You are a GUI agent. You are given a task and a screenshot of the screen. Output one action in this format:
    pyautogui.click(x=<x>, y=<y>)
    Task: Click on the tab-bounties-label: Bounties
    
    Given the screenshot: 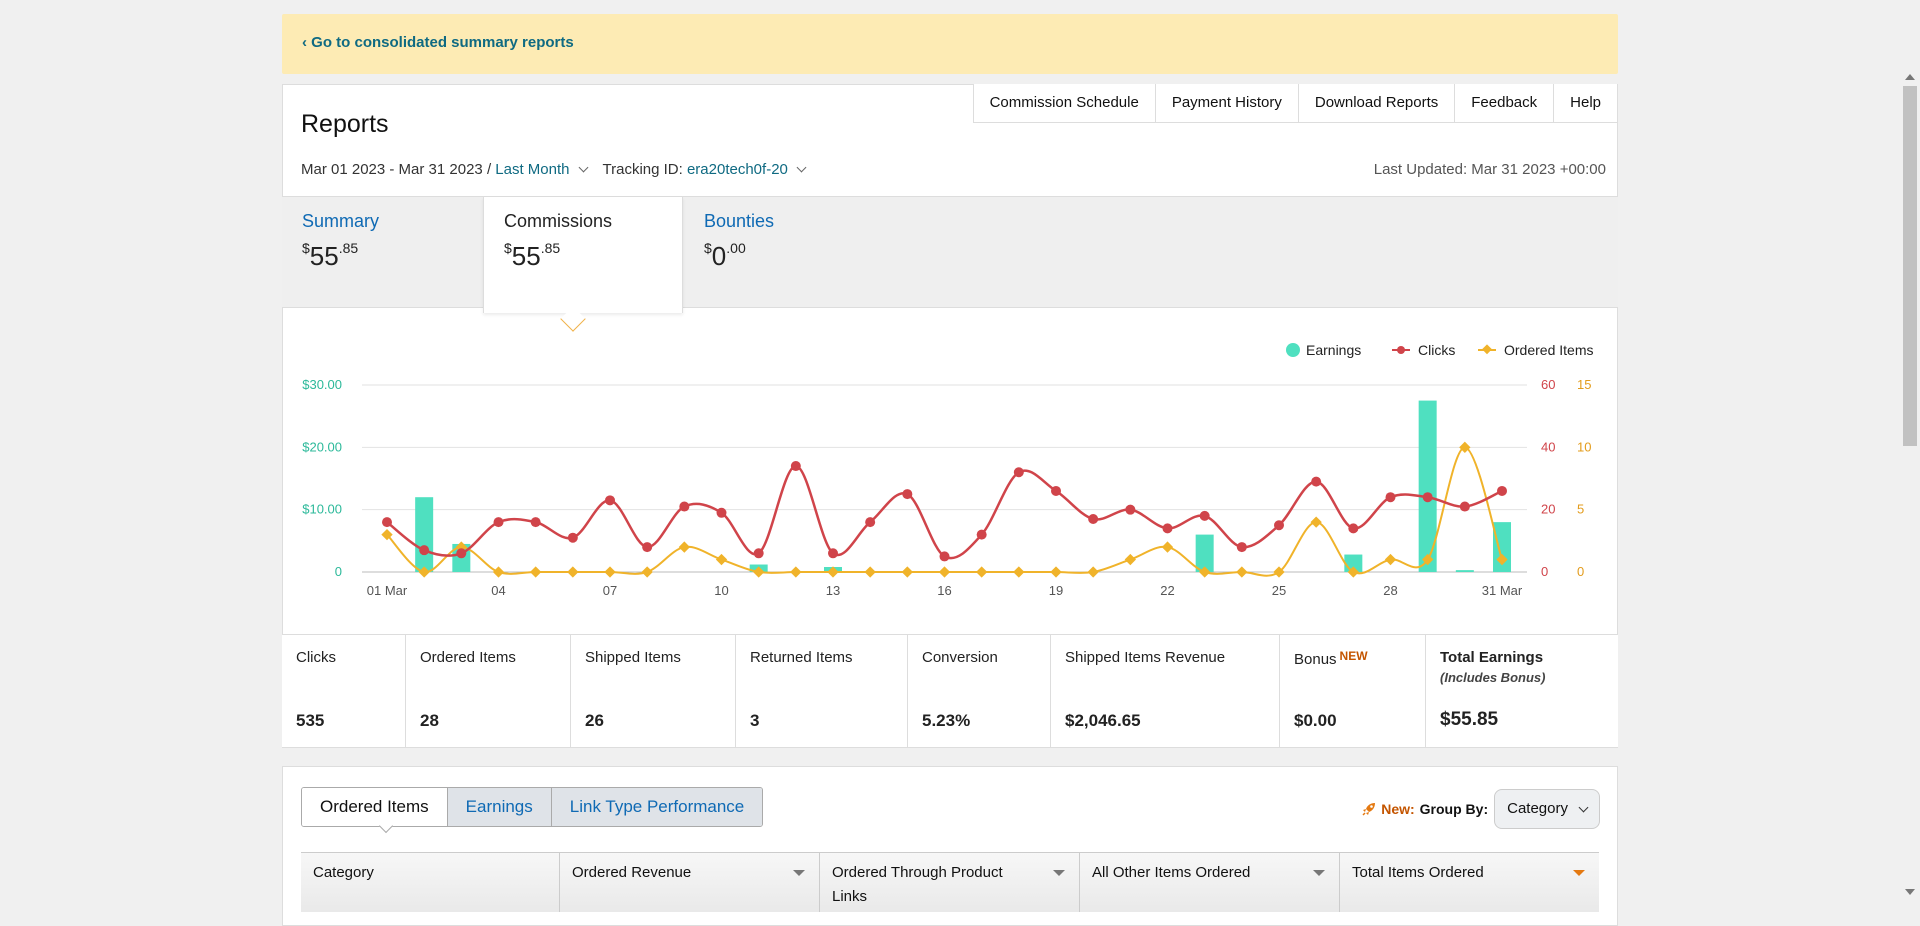 What is the action you would take?
    pyautogui.click(x=739, y=221)
    